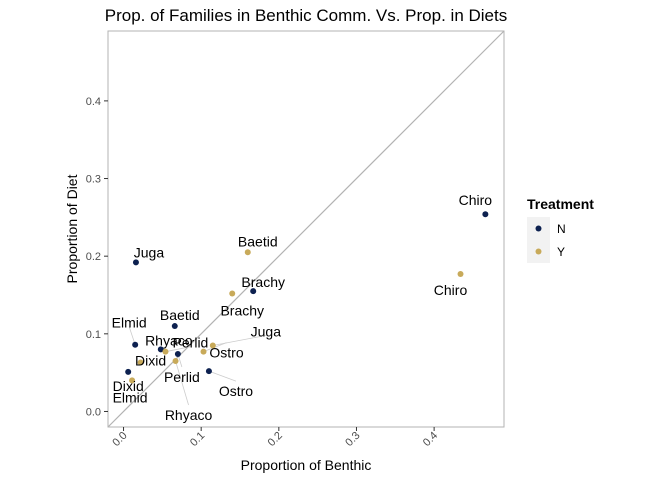 The image size is (672, 480). What do you see at coordinates (128, 386) in the screenshot?
I see `point-label-dixid-n: Dixid` at bounding box center [128, 386].